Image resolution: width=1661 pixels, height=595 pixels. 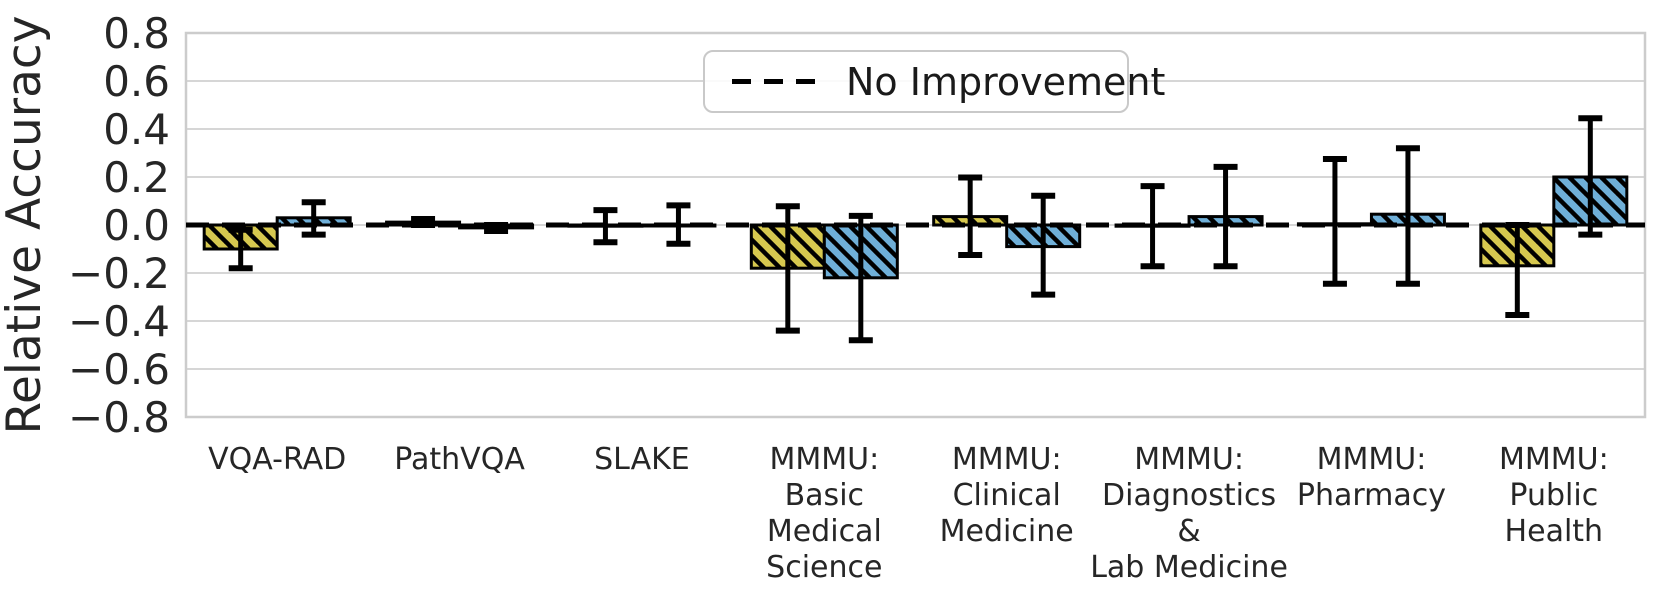 I want to click on x-tick-label: PathVQA, so click(x=459, y=459).